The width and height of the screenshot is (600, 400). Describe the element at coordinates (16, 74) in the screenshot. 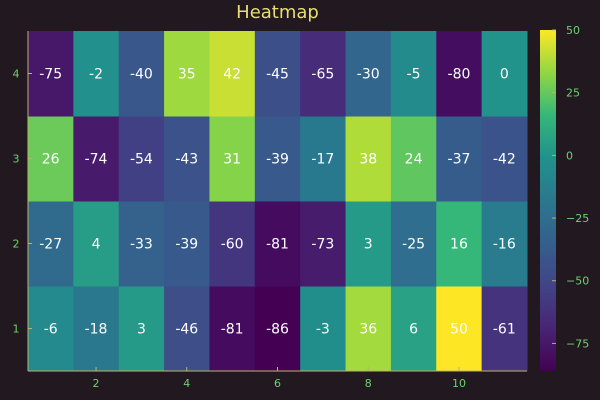

I see `y-tick-label: 4` at that location.